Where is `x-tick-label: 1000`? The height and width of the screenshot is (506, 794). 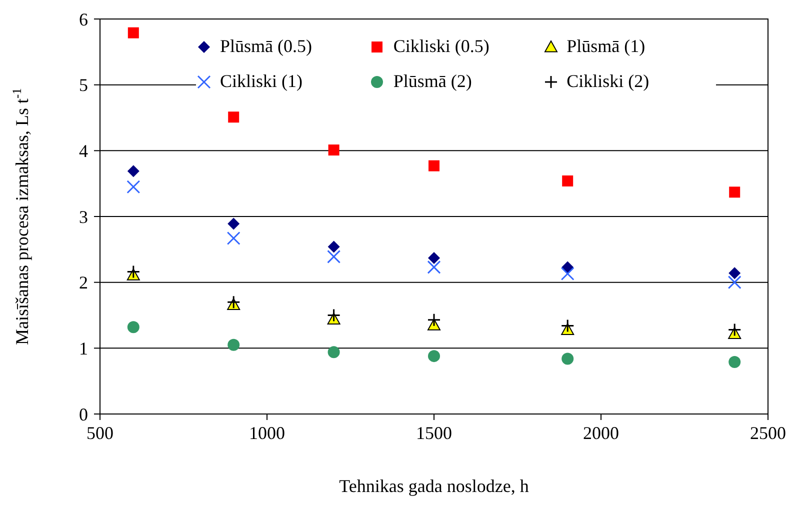 x-tick-label: 1000 is located at coordinates (267, 432).